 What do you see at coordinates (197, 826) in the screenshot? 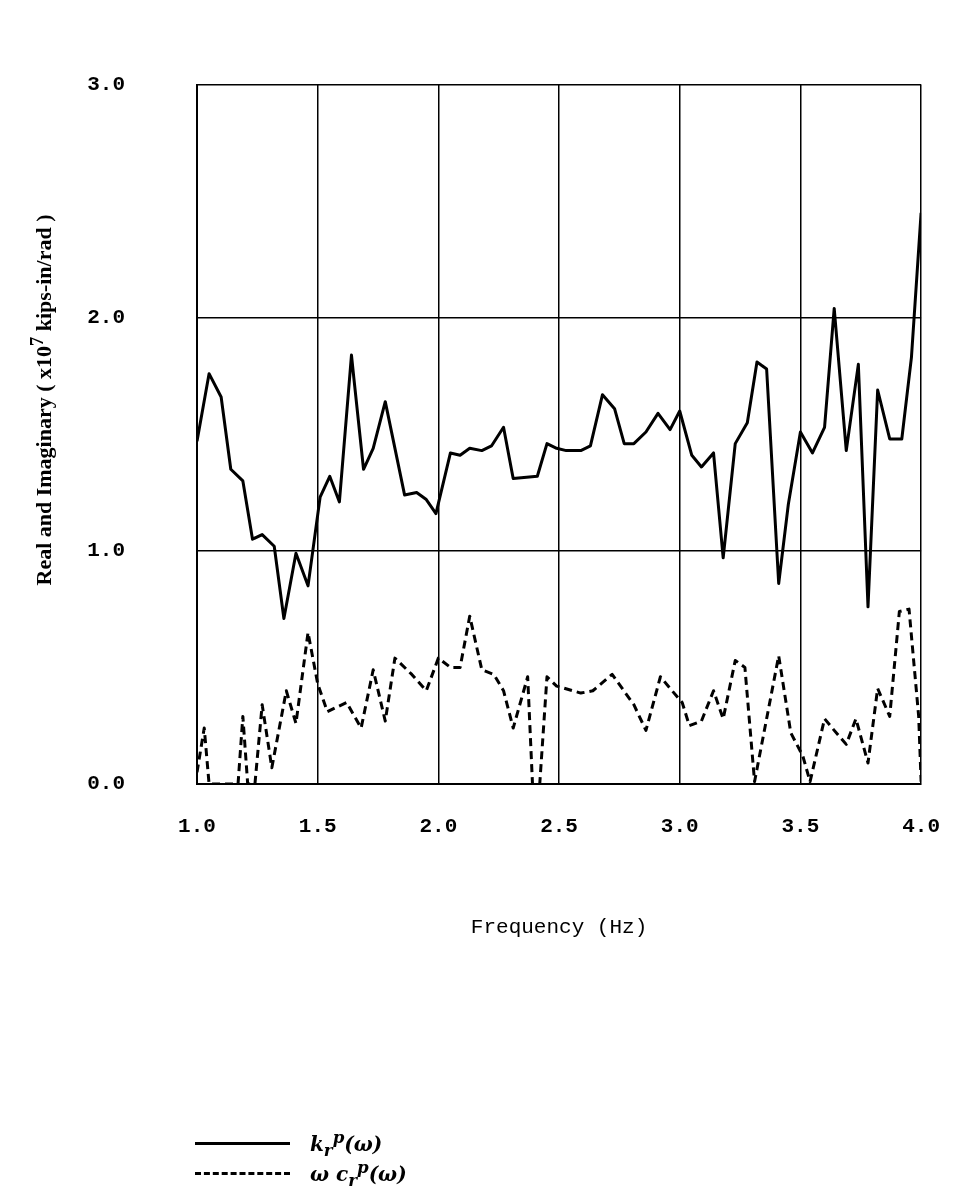
I see `x-tick-label: 1.0` at bounding box center [197, 826].